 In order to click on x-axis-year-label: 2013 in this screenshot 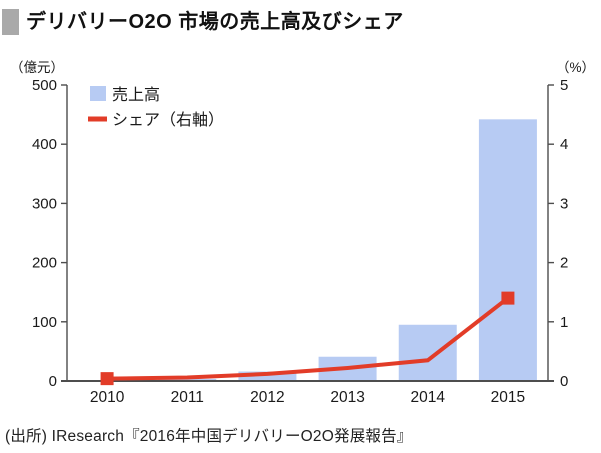, I will do `click(347, 397)`.